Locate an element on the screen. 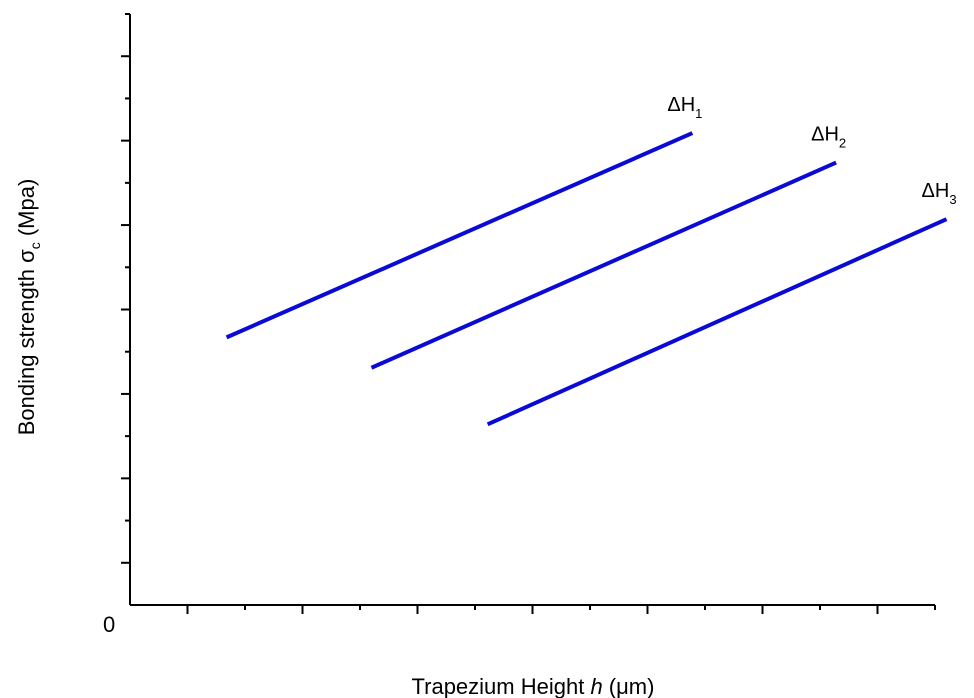 This screenshot has width=974, height=698. series-label-sub-2: 2 is located at coordinates (842, 143).